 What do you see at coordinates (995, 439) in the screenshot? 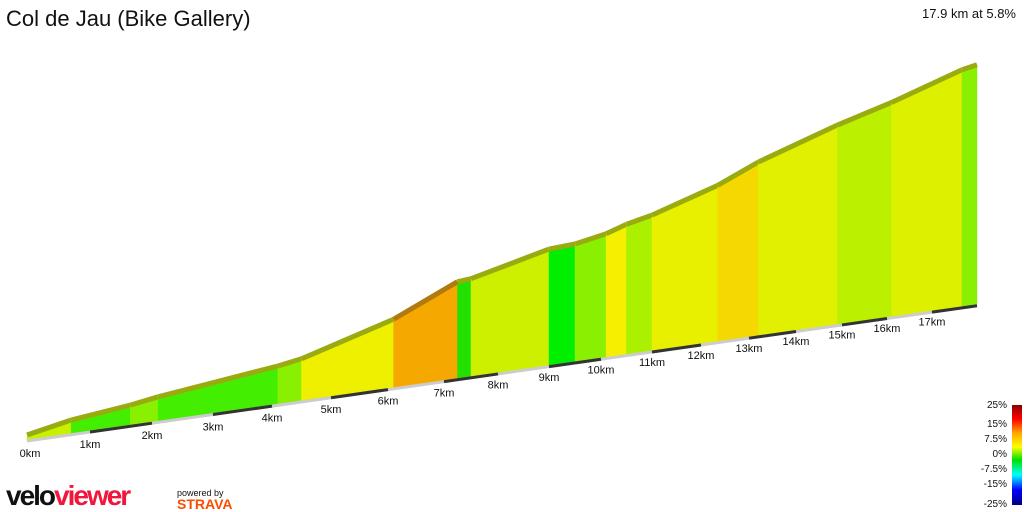
I see `legend-label: 7.5%` at bounding box center [995, 439].